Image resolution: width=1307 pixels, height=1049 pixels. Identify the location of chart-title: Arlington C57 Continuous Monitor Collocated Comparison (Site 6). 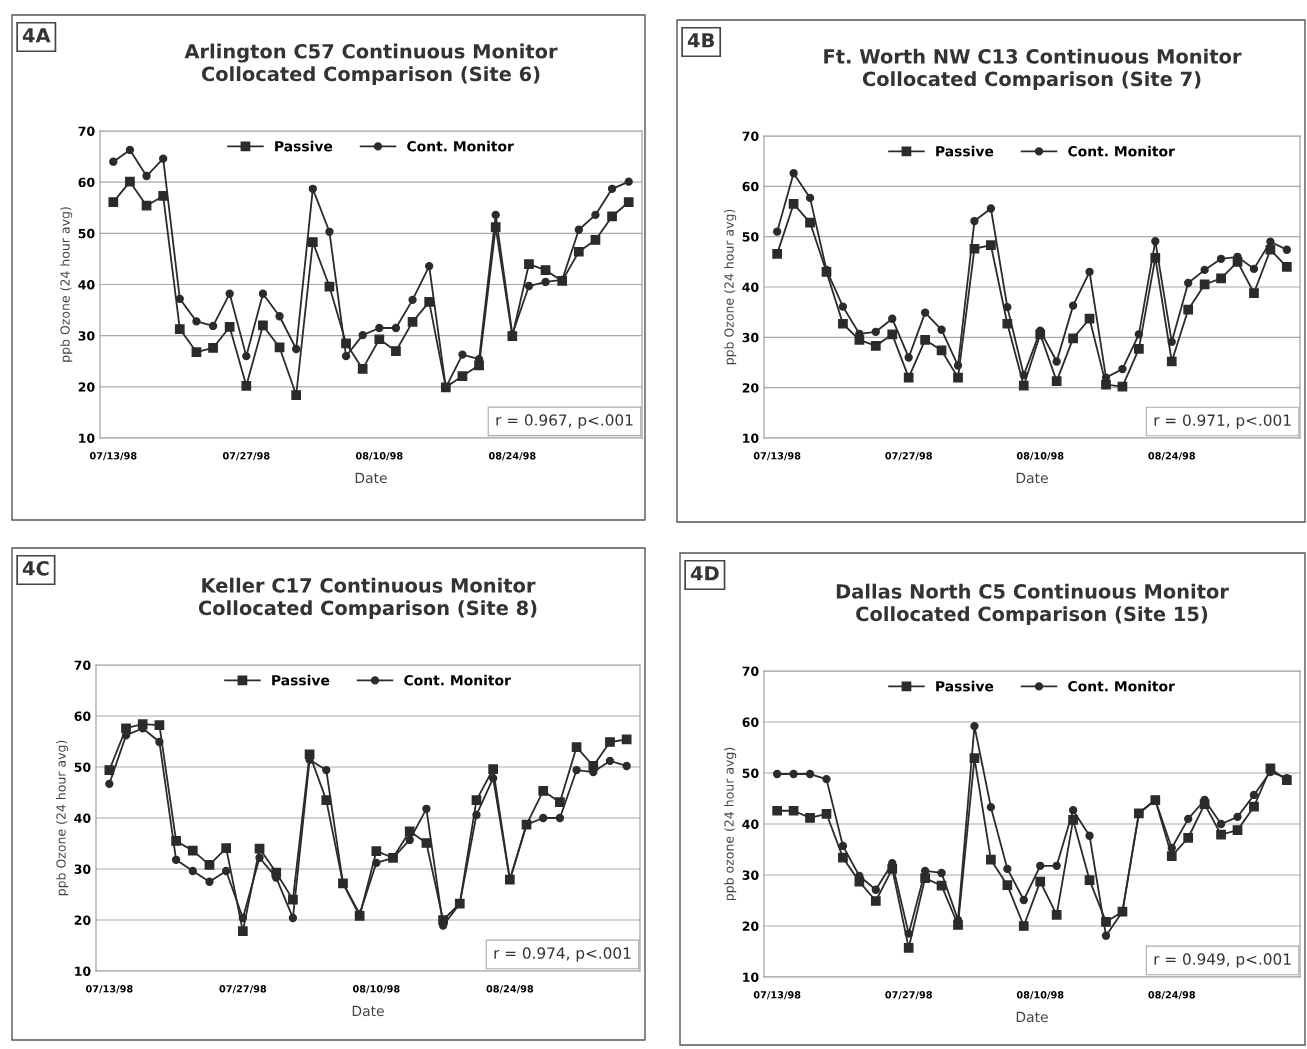
(371, 64).